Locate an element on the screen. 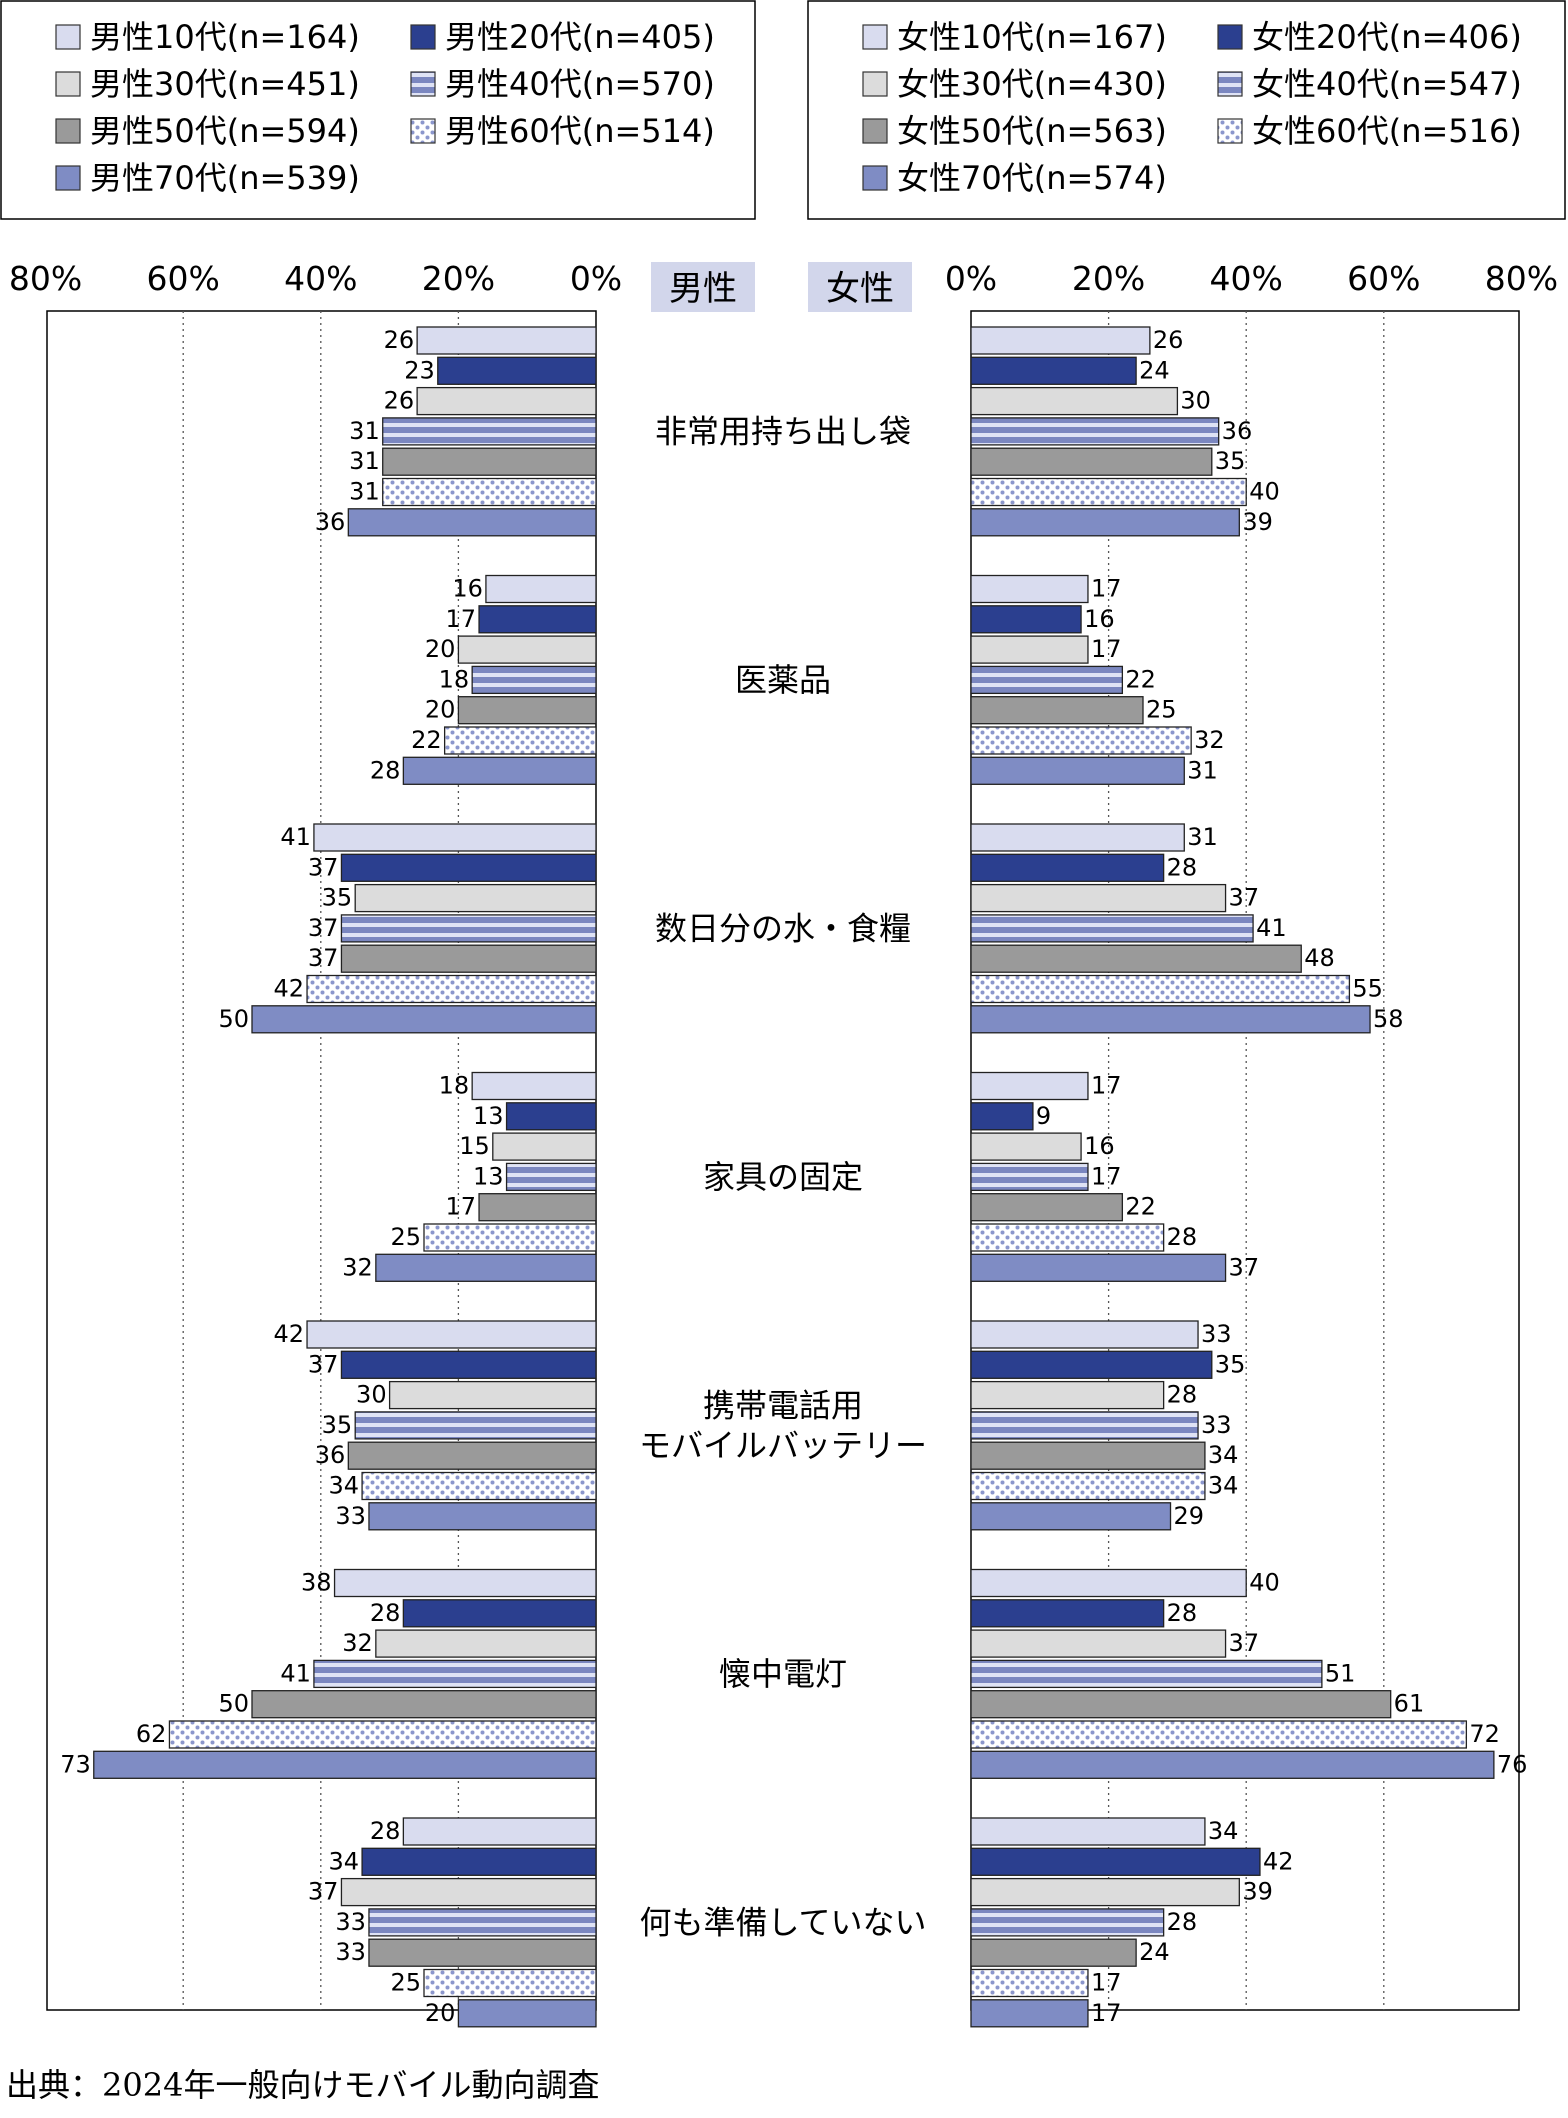  data-label: 73 is located at coordinates (75, 1764).